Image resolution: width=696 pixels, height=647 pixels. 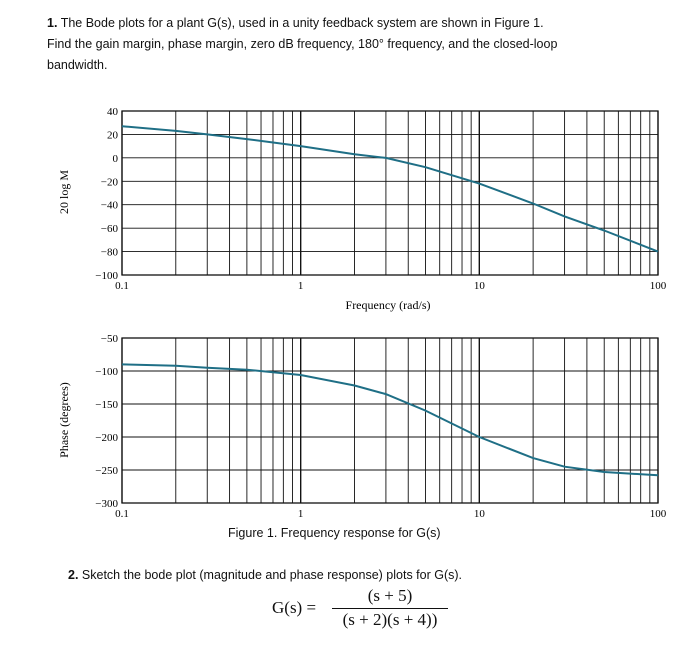 What do you see at coordinates (106, 504) in the screenshot?
I see `y-tick-label: −300` at bounding box center [106, 504].